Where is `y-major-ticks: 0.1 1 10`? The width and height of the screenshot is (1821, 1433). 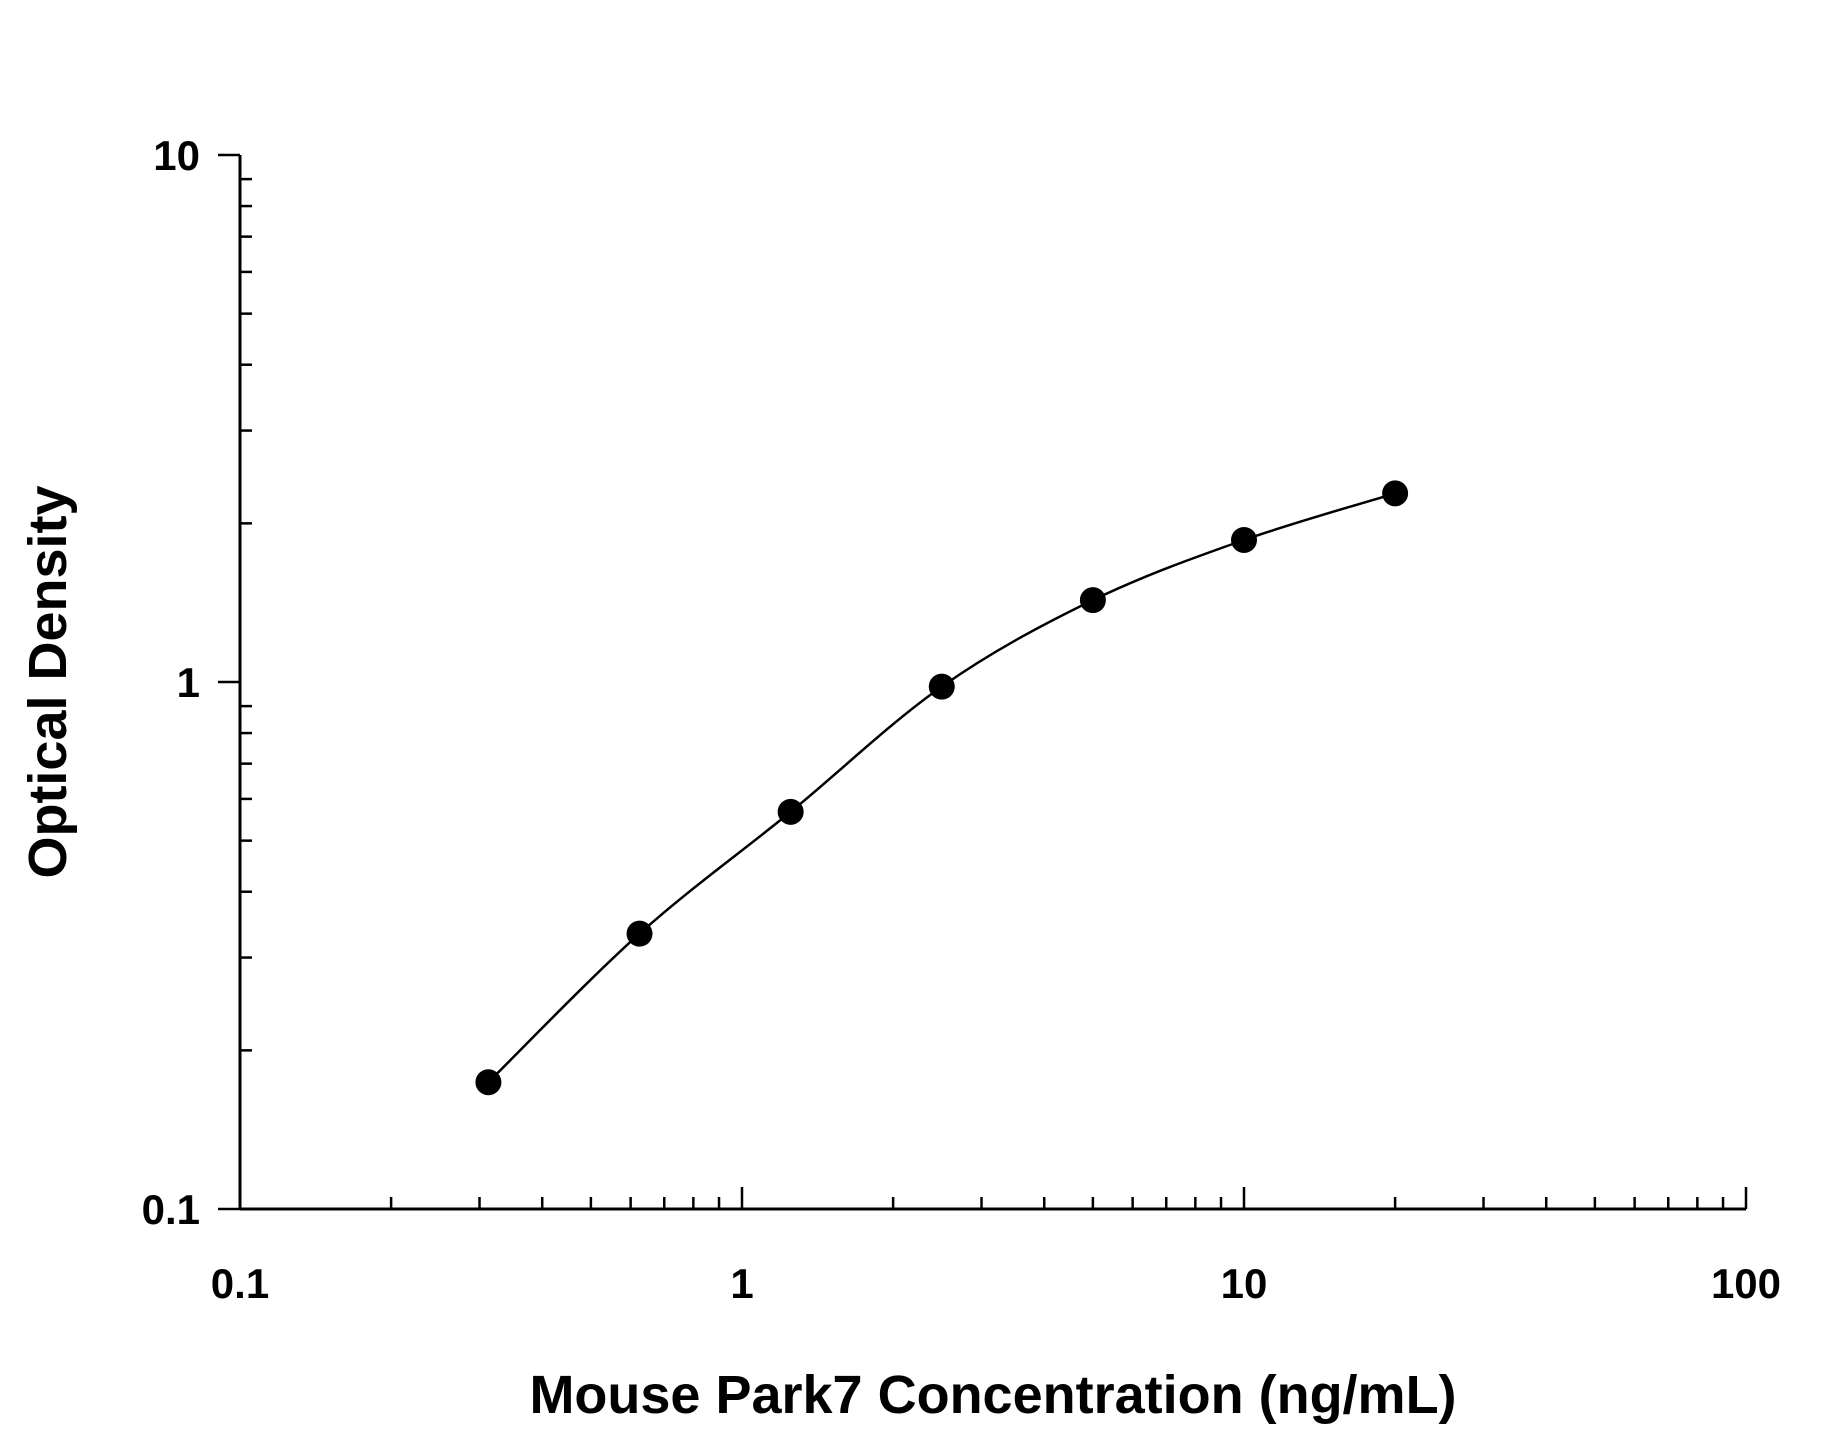
y-major-ticks: 0.1 1 10 is located at coordinates (191, 682).